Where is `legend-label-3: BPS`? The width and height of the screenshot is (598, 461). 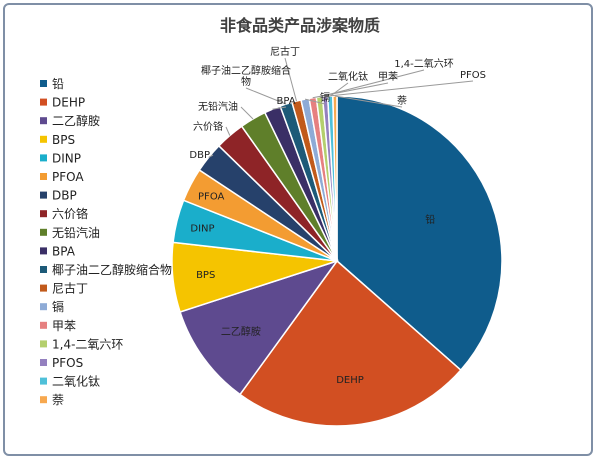 legend-label-3: BPS is located at coordinates (63, 140).